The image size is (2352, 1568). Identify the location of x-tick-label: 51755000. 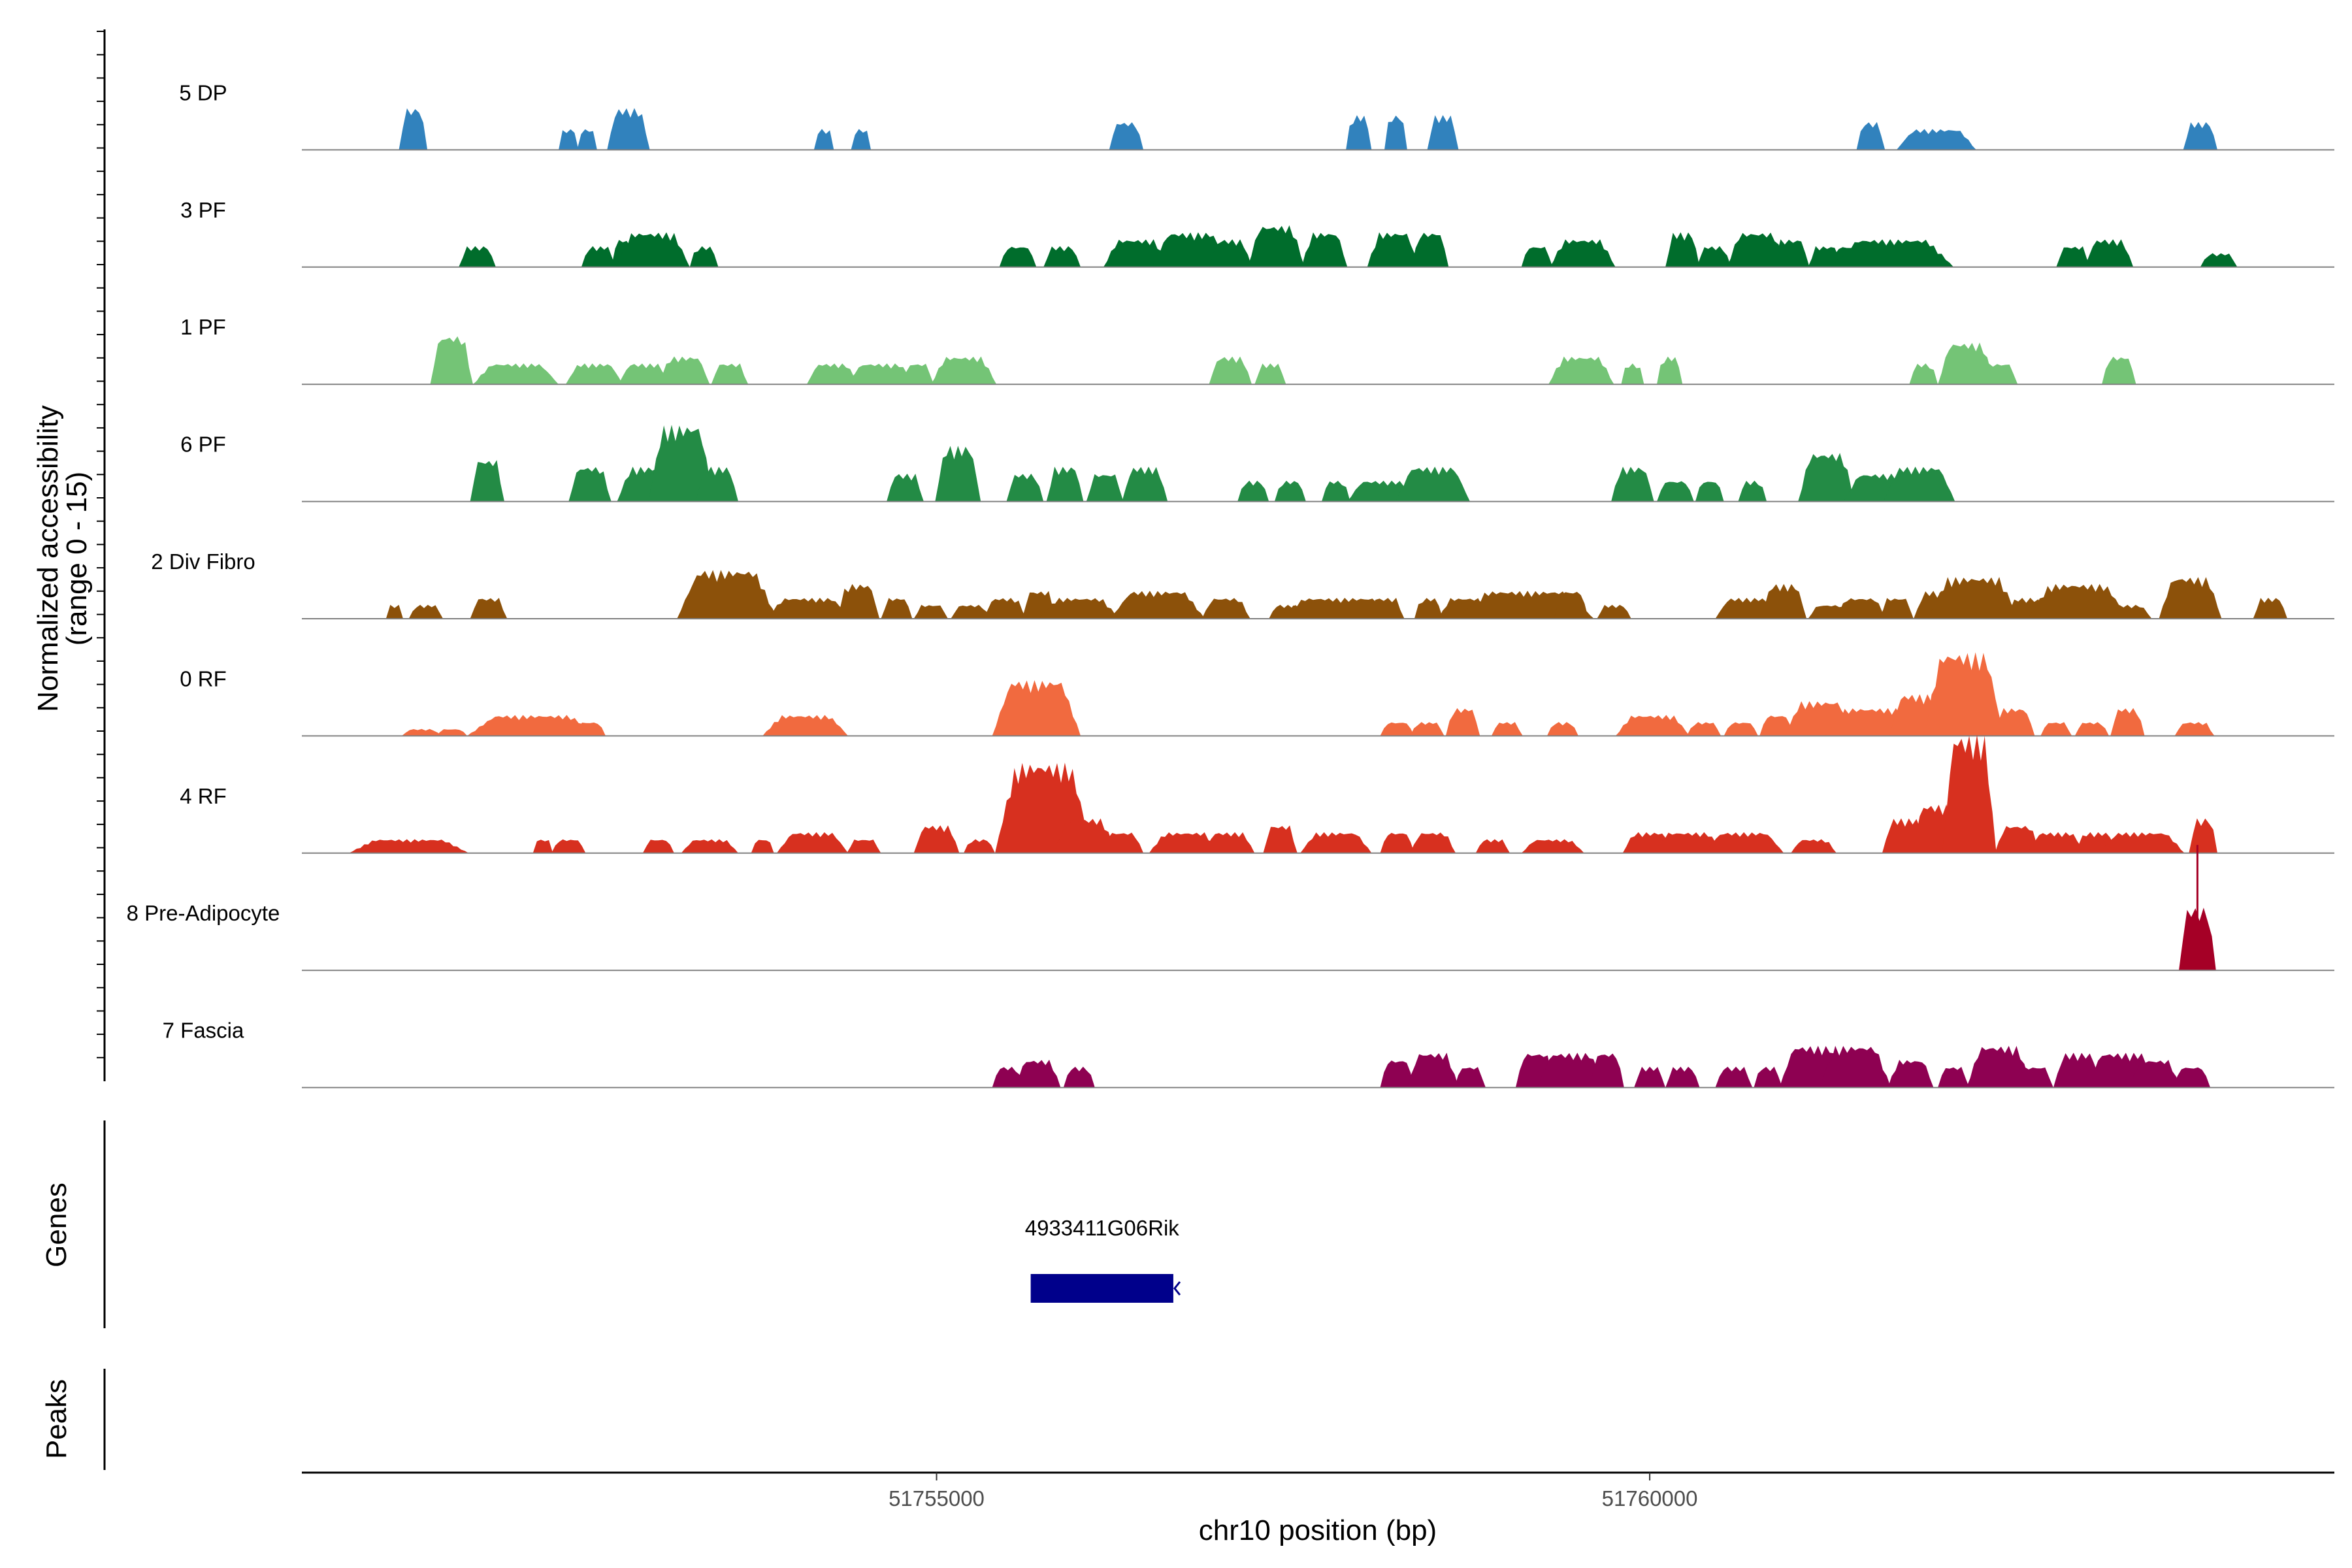
(937, 1498).